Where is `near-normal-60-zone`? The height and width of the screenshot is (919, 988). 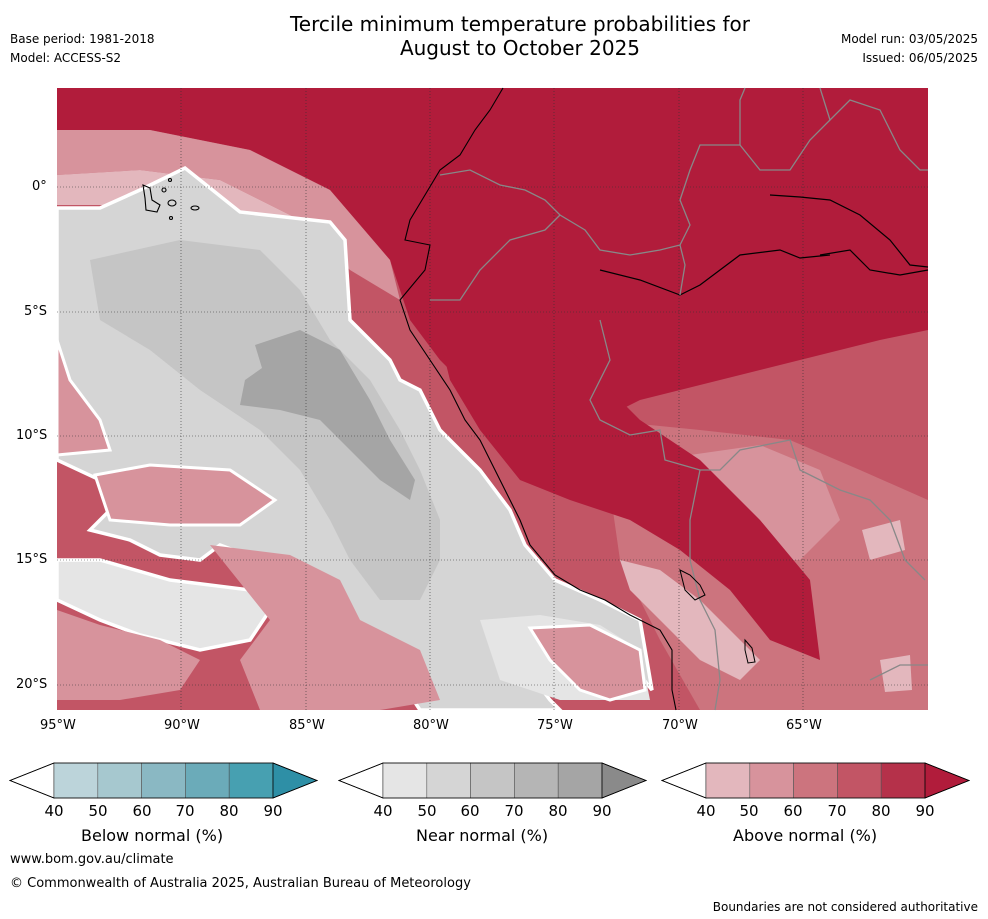 near-normal-60-zone is located at coordinates (265, 420).